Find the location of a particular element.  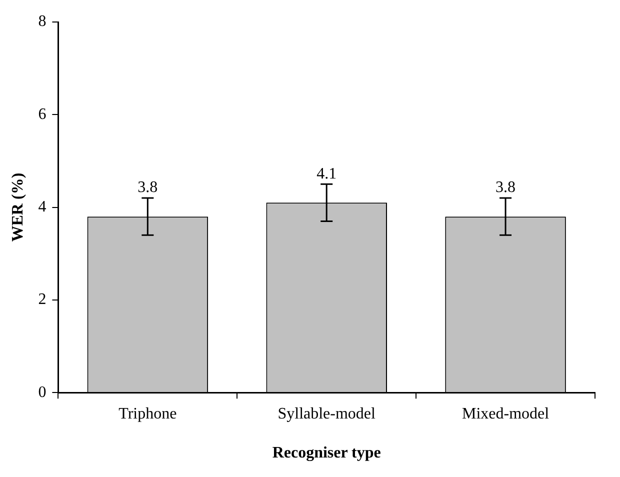

y-tick-label: 6 is located at coordinates (42, 114).